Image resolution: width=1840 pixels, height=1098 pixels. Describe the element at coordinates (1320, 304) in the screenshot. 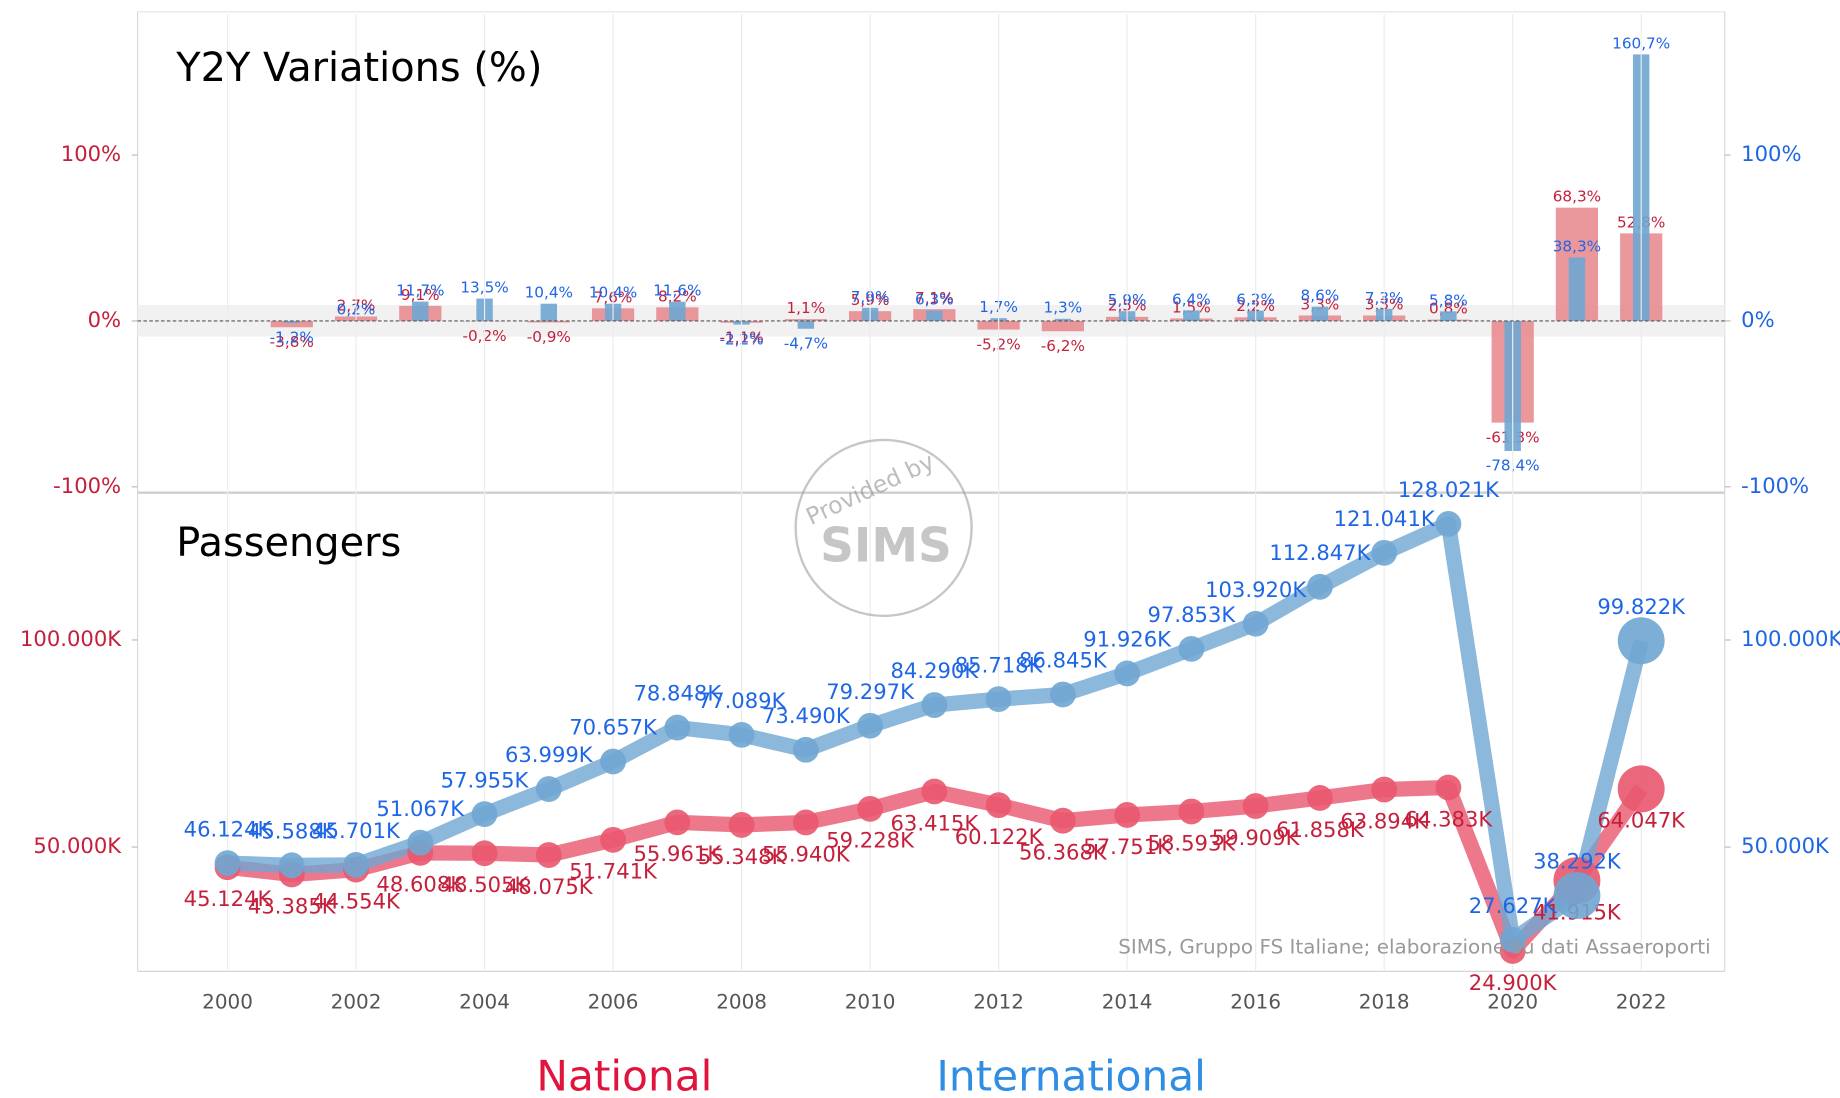

I see `data-label: 3,3%` at that location.